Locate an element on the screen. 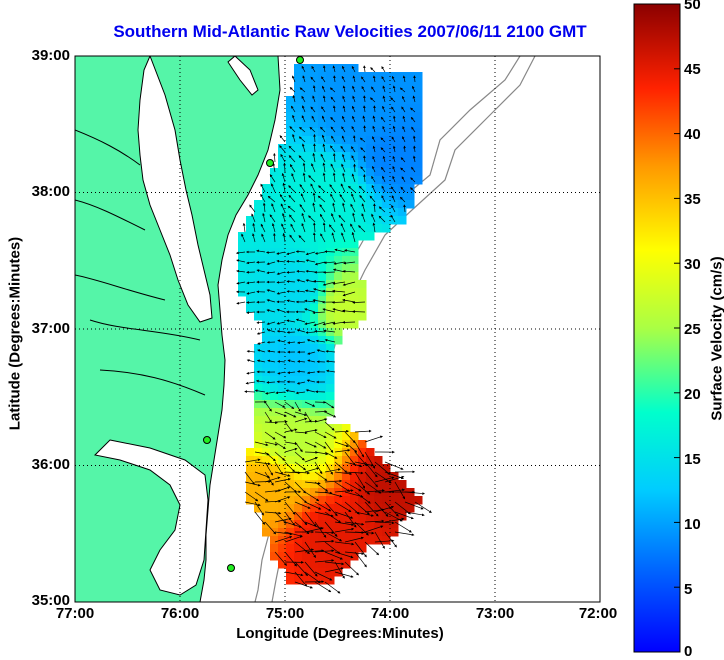 The width and height of the screenshot is (724, 660). radar-station-marker is located at coordinates (207, 440).